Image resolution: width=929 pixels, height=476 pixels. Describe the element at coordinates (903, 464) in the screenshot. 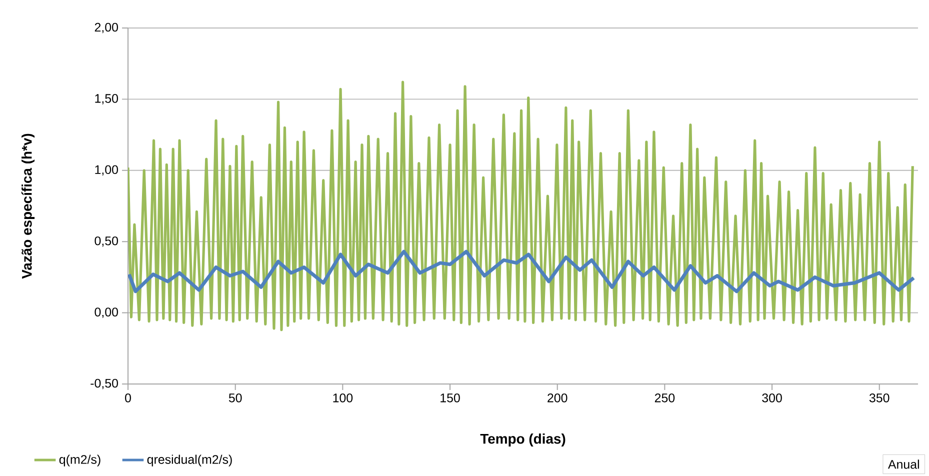

I see `text: Anual` at that location.